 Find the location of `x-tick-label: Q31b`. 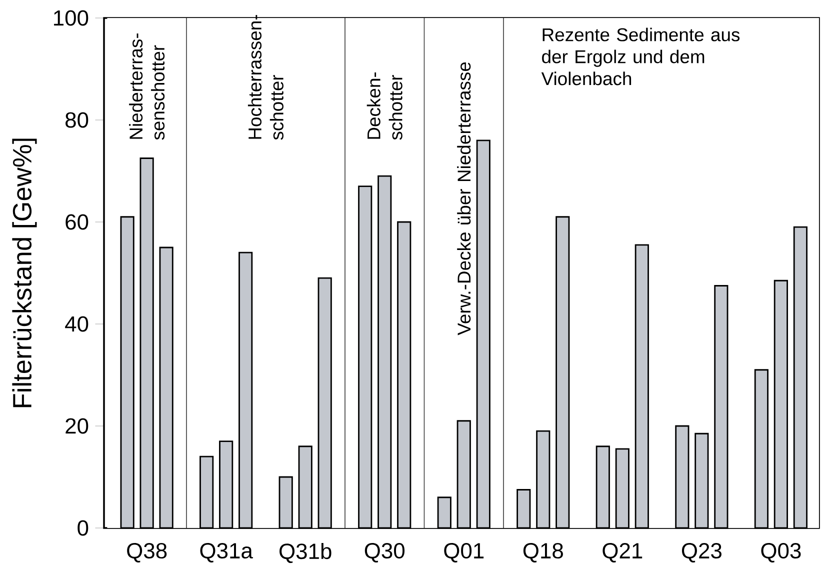

x-tick-label: Q31b is located at coordinates (306, 553).